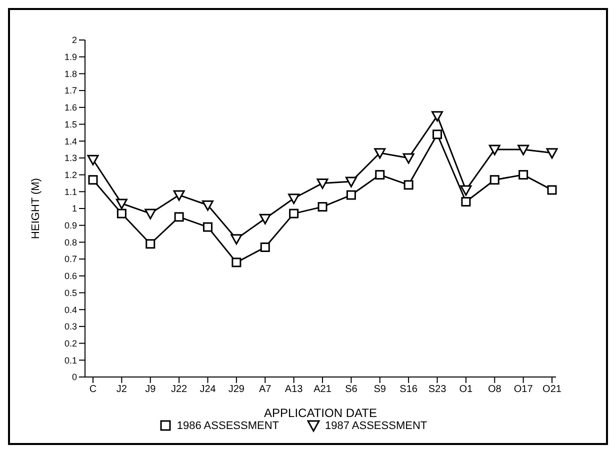 This screenshot has height=453, width=616. What do you see at coordinates (236, 390) in the screenshot?
I see `x-tick-label: J29` at bounding box center [236, 390].